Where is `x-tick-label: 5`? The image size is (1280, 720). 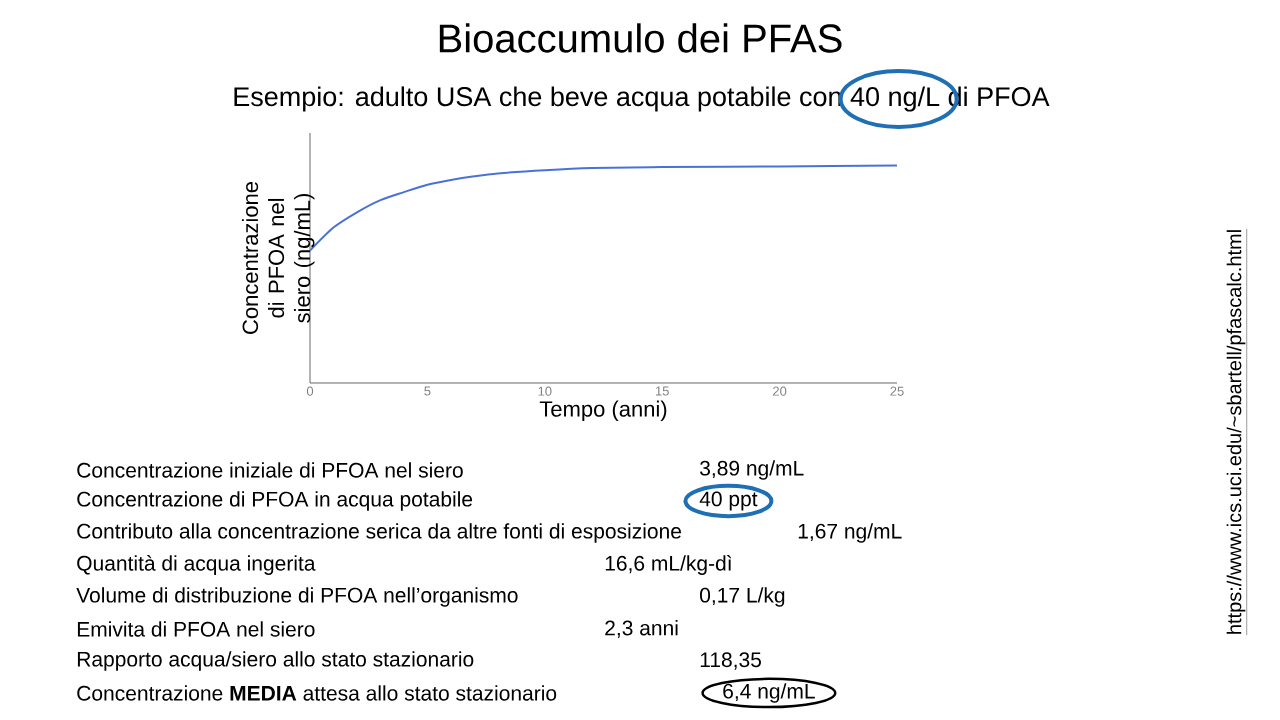
x-tick-label: 5 is located at coordinates (427, 391).